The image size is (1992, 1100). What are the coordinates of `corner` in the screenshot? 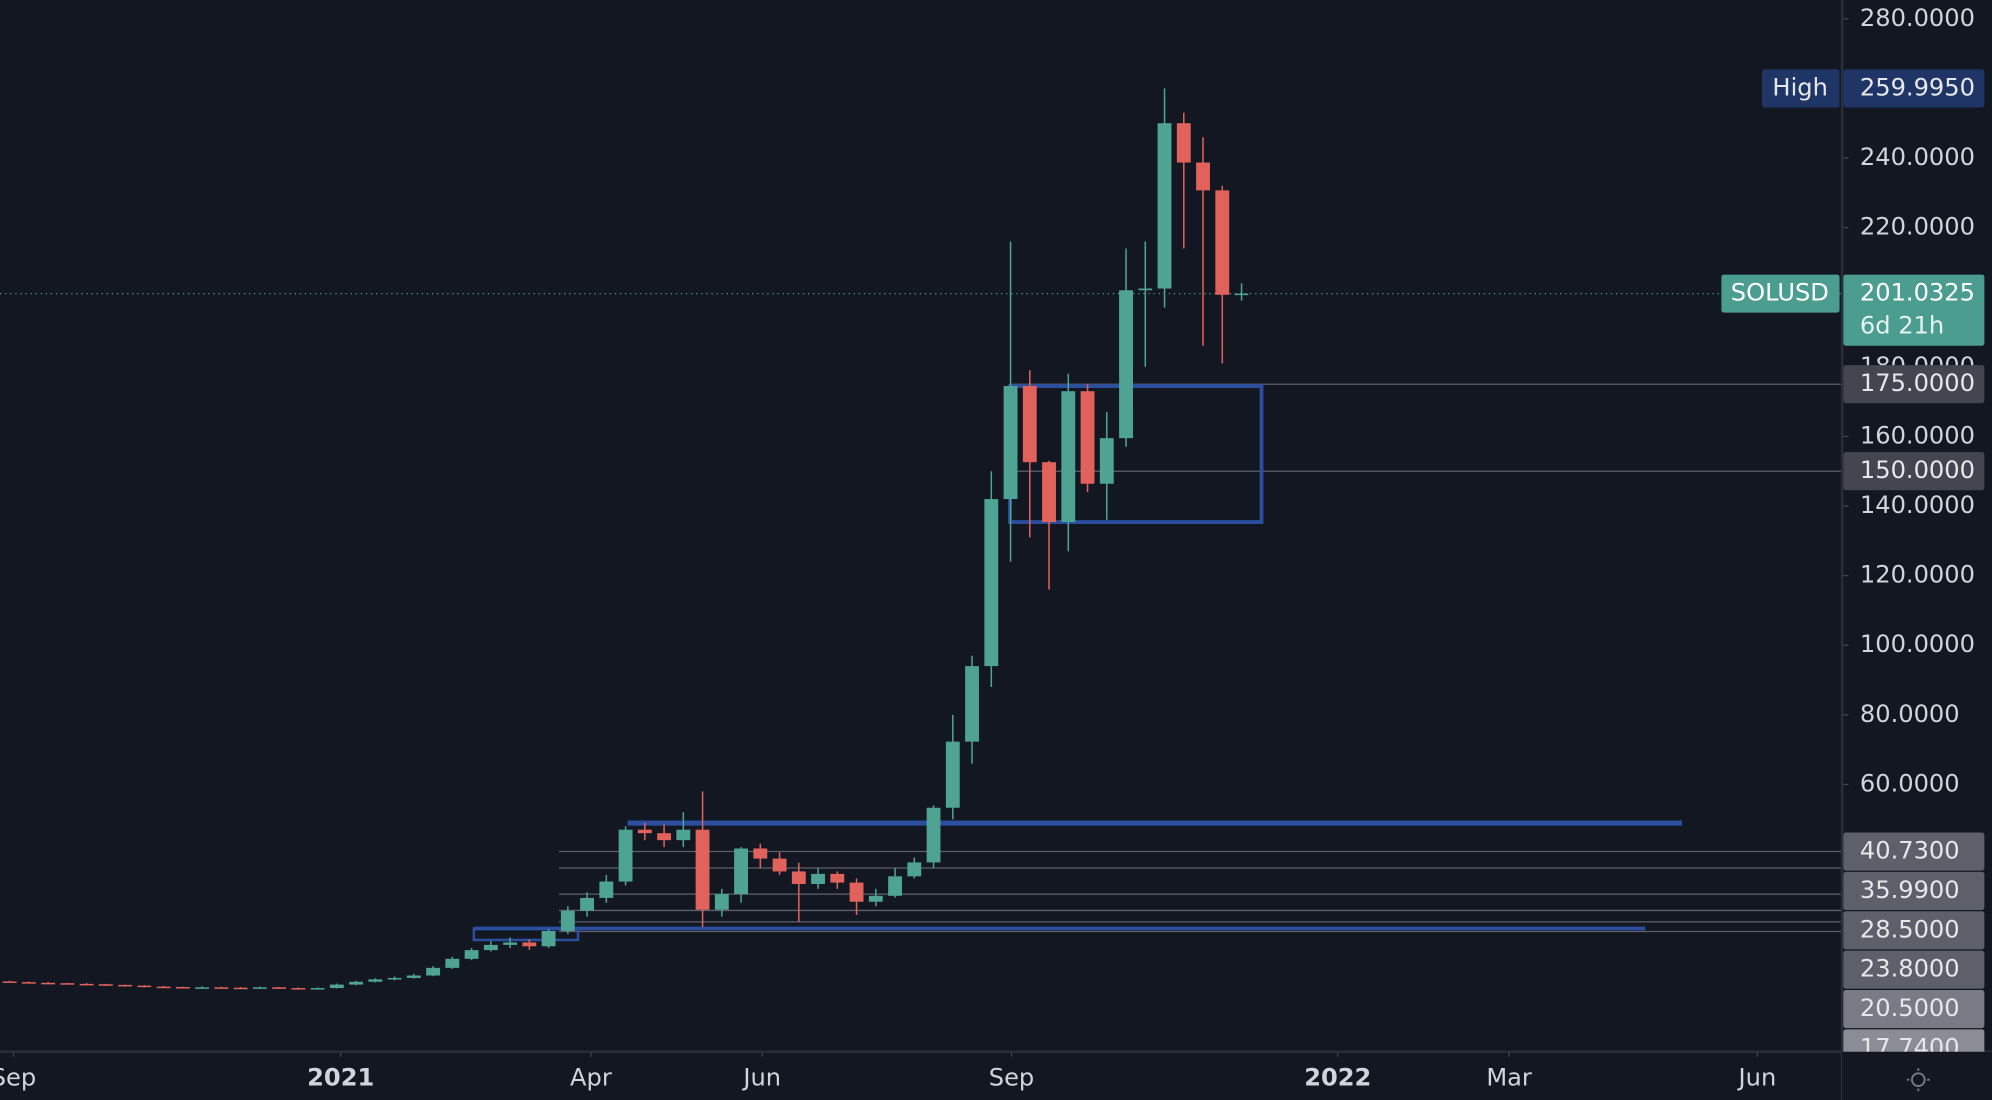 It's located at (1917, 1075).